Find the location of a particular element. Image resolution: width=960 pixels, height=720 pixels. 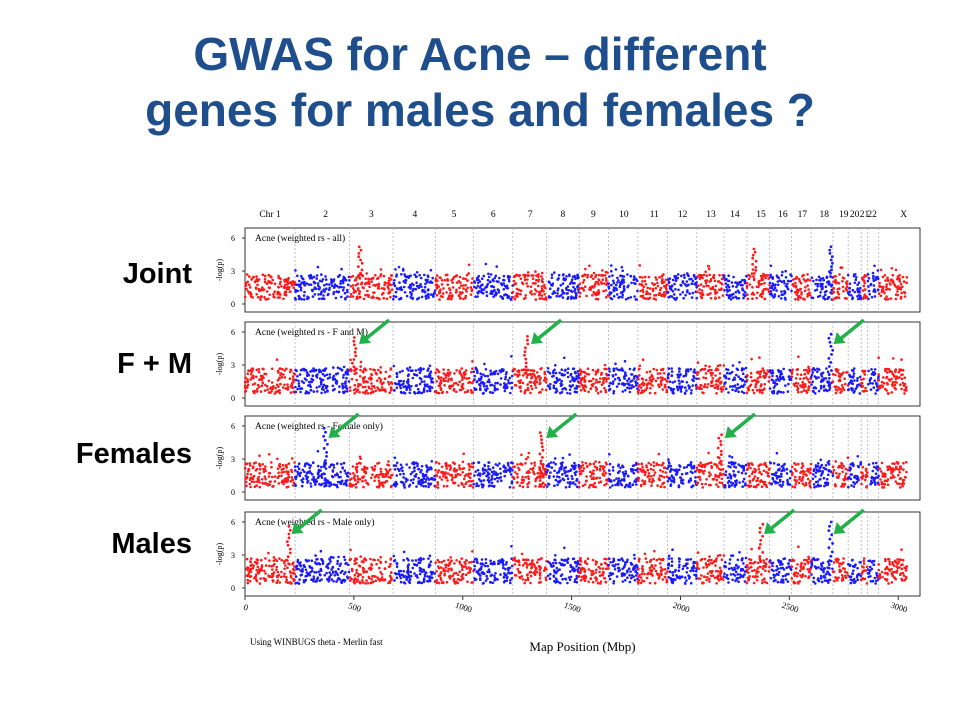

panel-title: Acne (weighted rs - all) is located at coordinates (300, 238).